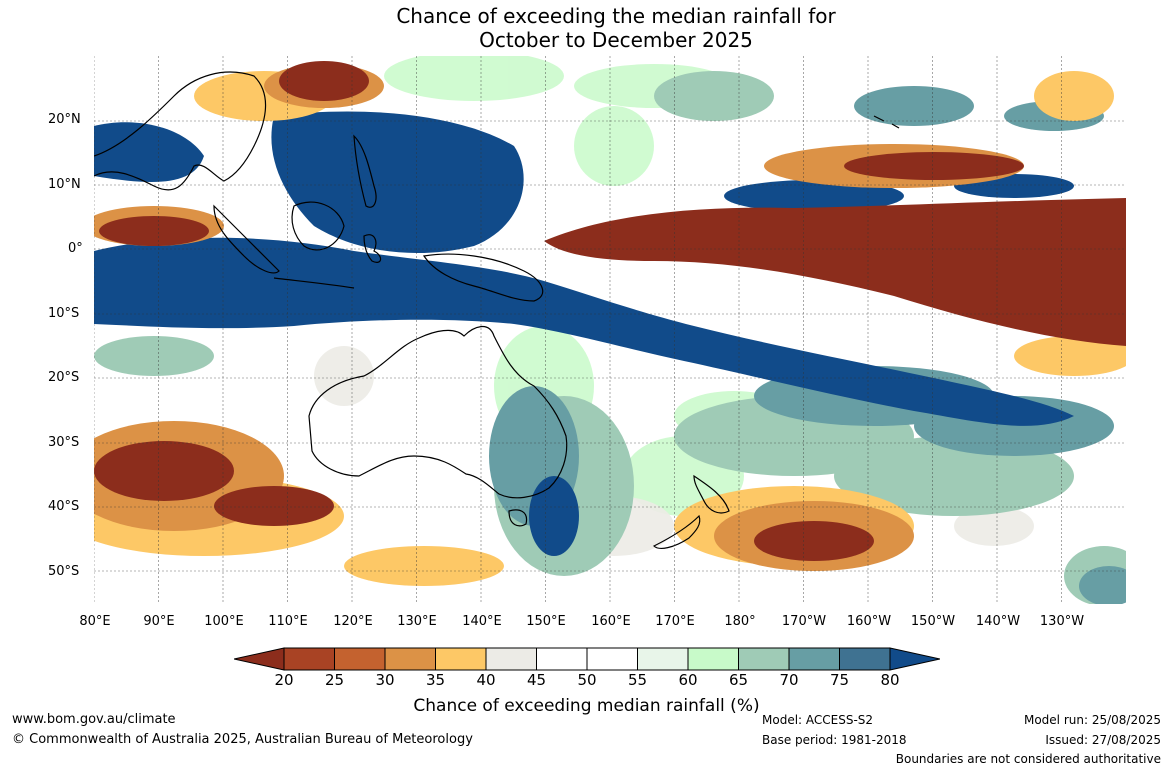 The image size is (1173, 770). I want to click on lat-label-10n: 10°N, so click(64, 184).